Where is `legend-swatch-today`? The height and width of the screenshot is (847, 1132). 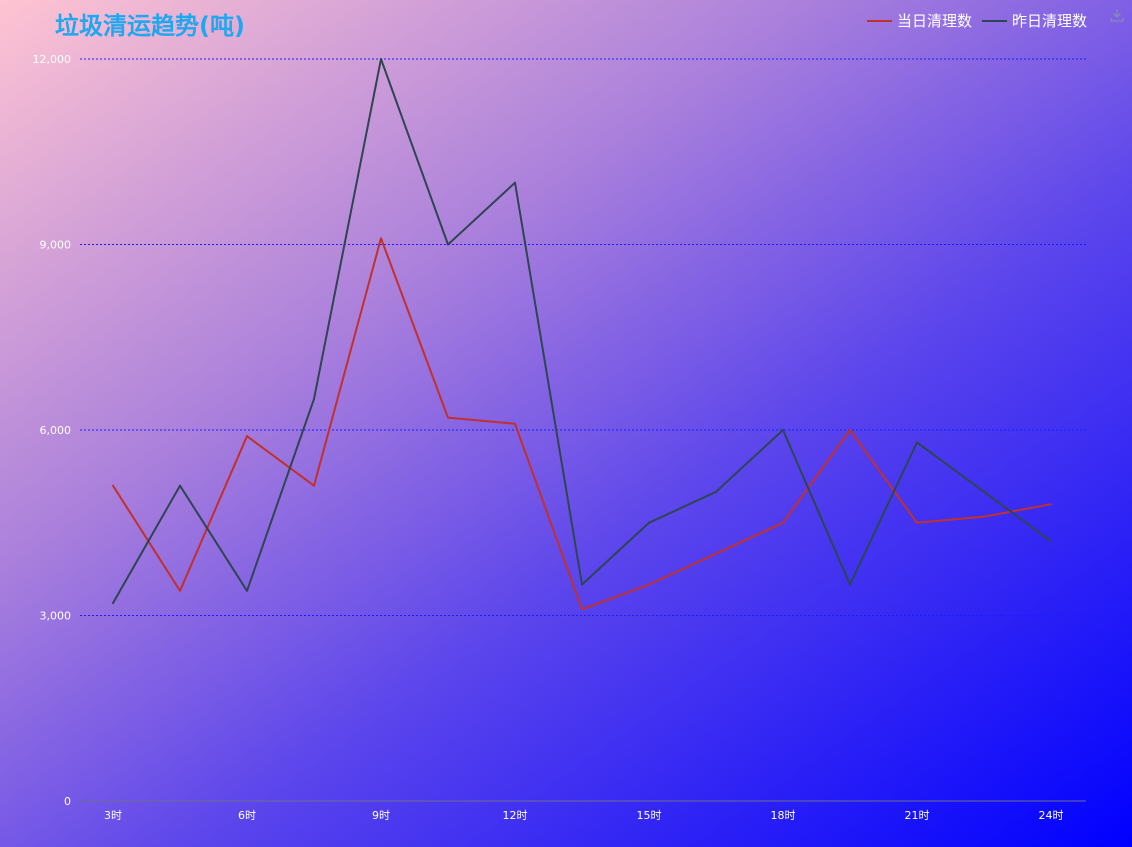 legend-swatch-today is located at coordinates (879, 20).